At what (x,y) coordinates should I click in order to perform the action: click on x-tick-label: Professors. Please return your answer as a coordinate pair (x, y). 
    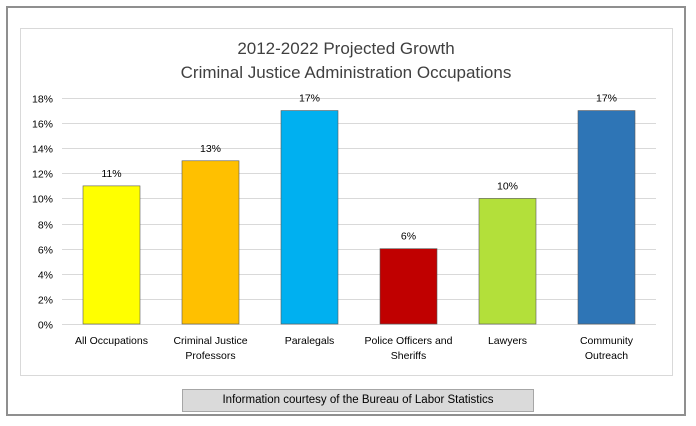
    Looking at the image, I should click on (210, 356).